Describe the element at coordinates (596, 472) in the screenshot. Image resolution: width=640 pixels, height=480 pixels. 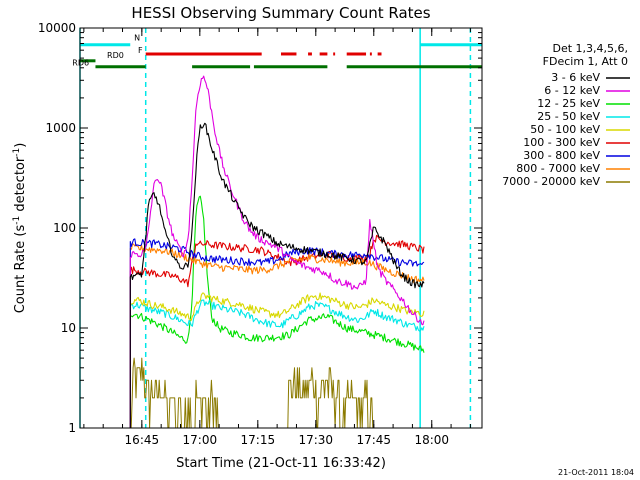
I see `generated-timestamp: 21-Oct-2011 18:04` at that location.